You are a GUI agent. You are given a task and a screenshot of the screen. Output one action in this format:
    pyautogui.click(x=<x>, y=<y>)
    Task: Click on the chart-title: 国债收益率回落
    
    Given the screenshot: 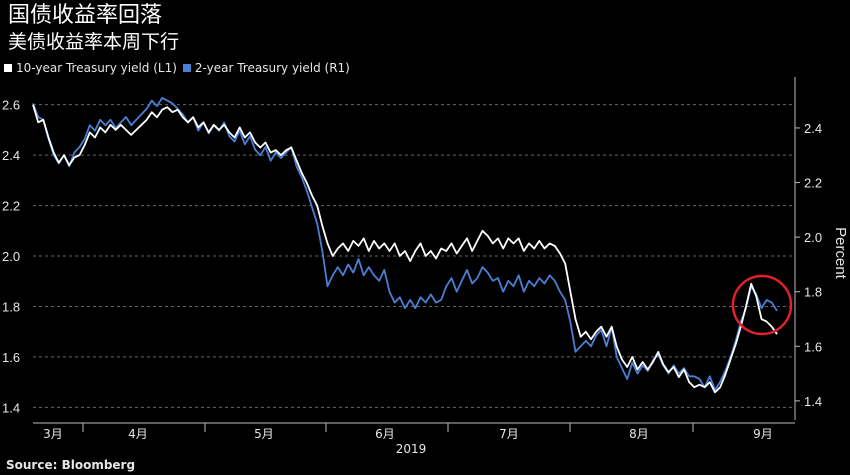 What is the action you would take?
    pyautogui.click(x=85, y=15)
    